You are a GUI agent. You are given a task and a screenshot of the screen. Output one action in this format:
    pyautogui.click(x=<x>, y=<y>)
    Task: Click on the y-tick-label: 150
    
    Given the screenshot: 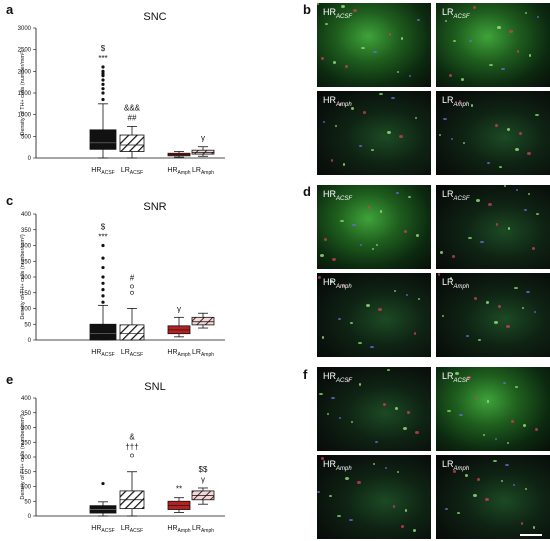 What is the action you would take?
    pyautogui.click(x=26, y=473)
    